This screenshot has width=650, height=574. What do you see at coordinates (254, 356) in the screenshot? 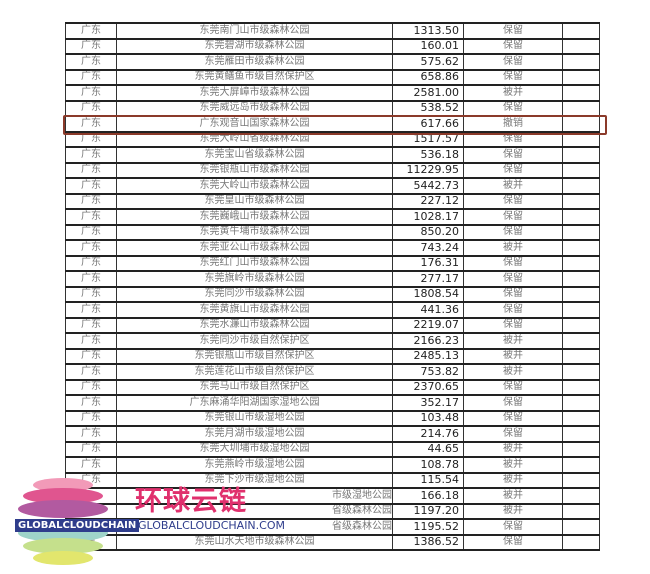
I see `name-cell: 东莞银瓶山市级自然保护区` at bounding box center [254, 356].